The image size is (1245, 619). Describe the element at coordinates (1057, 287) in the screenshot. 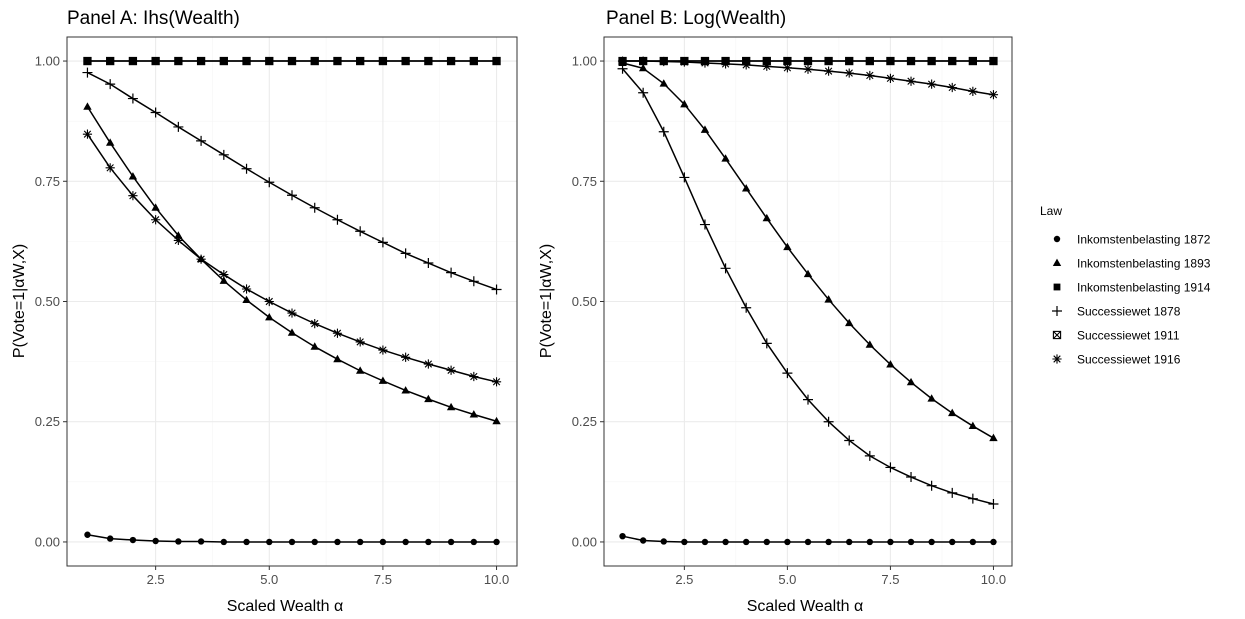

I see `legend-key-square` at that location.